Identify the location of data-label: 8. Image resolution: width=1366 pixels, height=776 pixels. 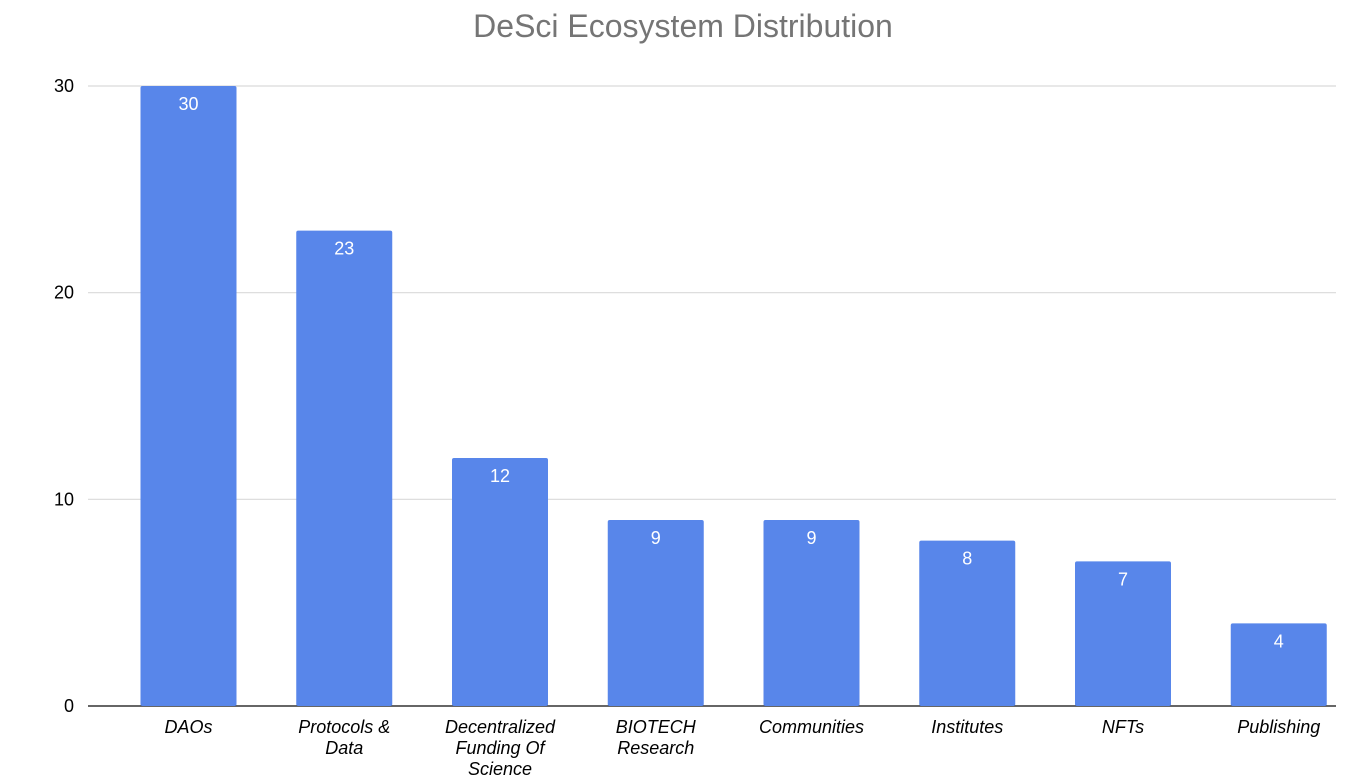
(967, 559).